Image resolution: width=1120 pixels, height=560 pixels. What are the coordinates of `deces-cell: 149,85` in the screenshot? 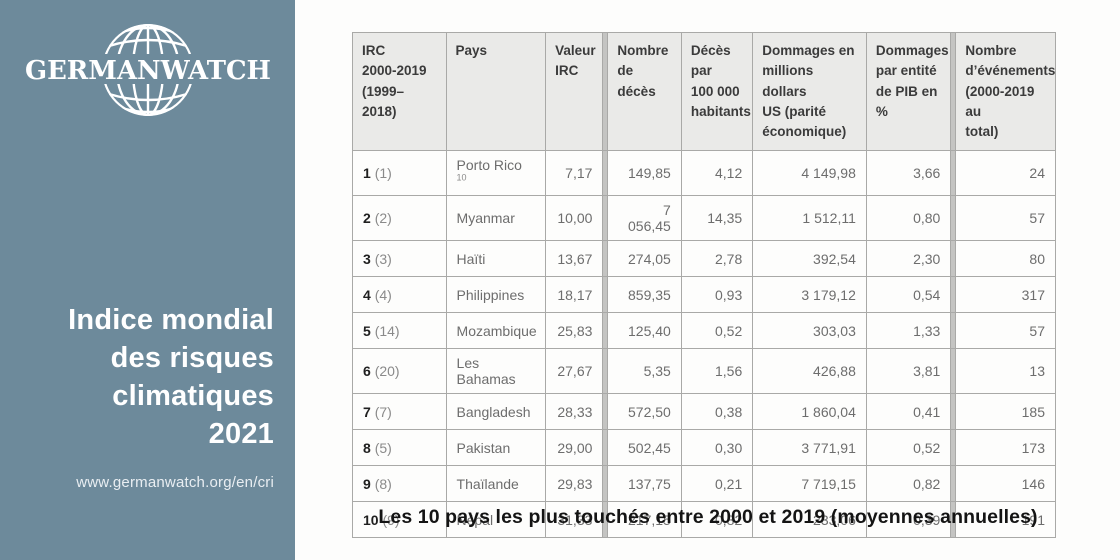 It's located at (644, 173).